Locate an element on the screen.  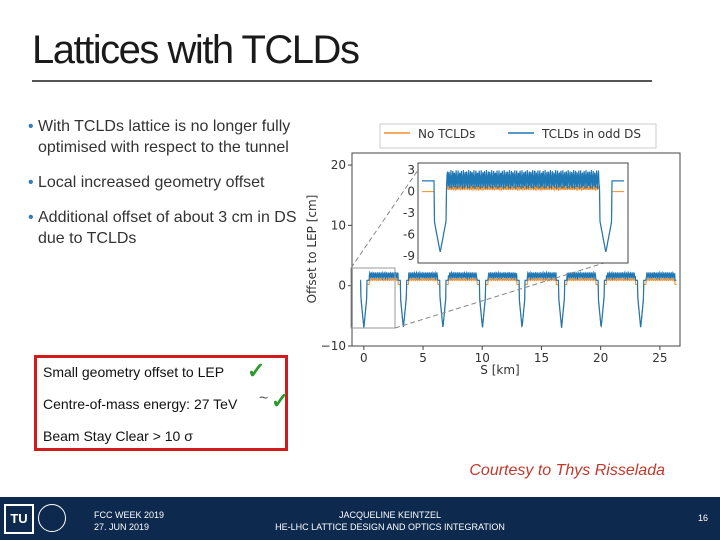
courtesy-note: Courtesy to Thys Risselada is located at coordinates (567, 470).